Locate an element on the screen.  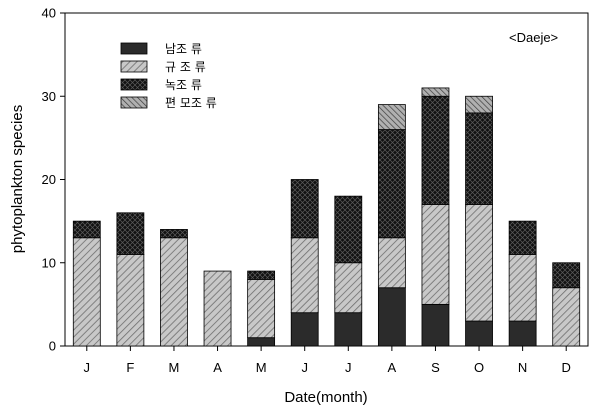
x-tick-label: D is located at coordinates (566, 367).